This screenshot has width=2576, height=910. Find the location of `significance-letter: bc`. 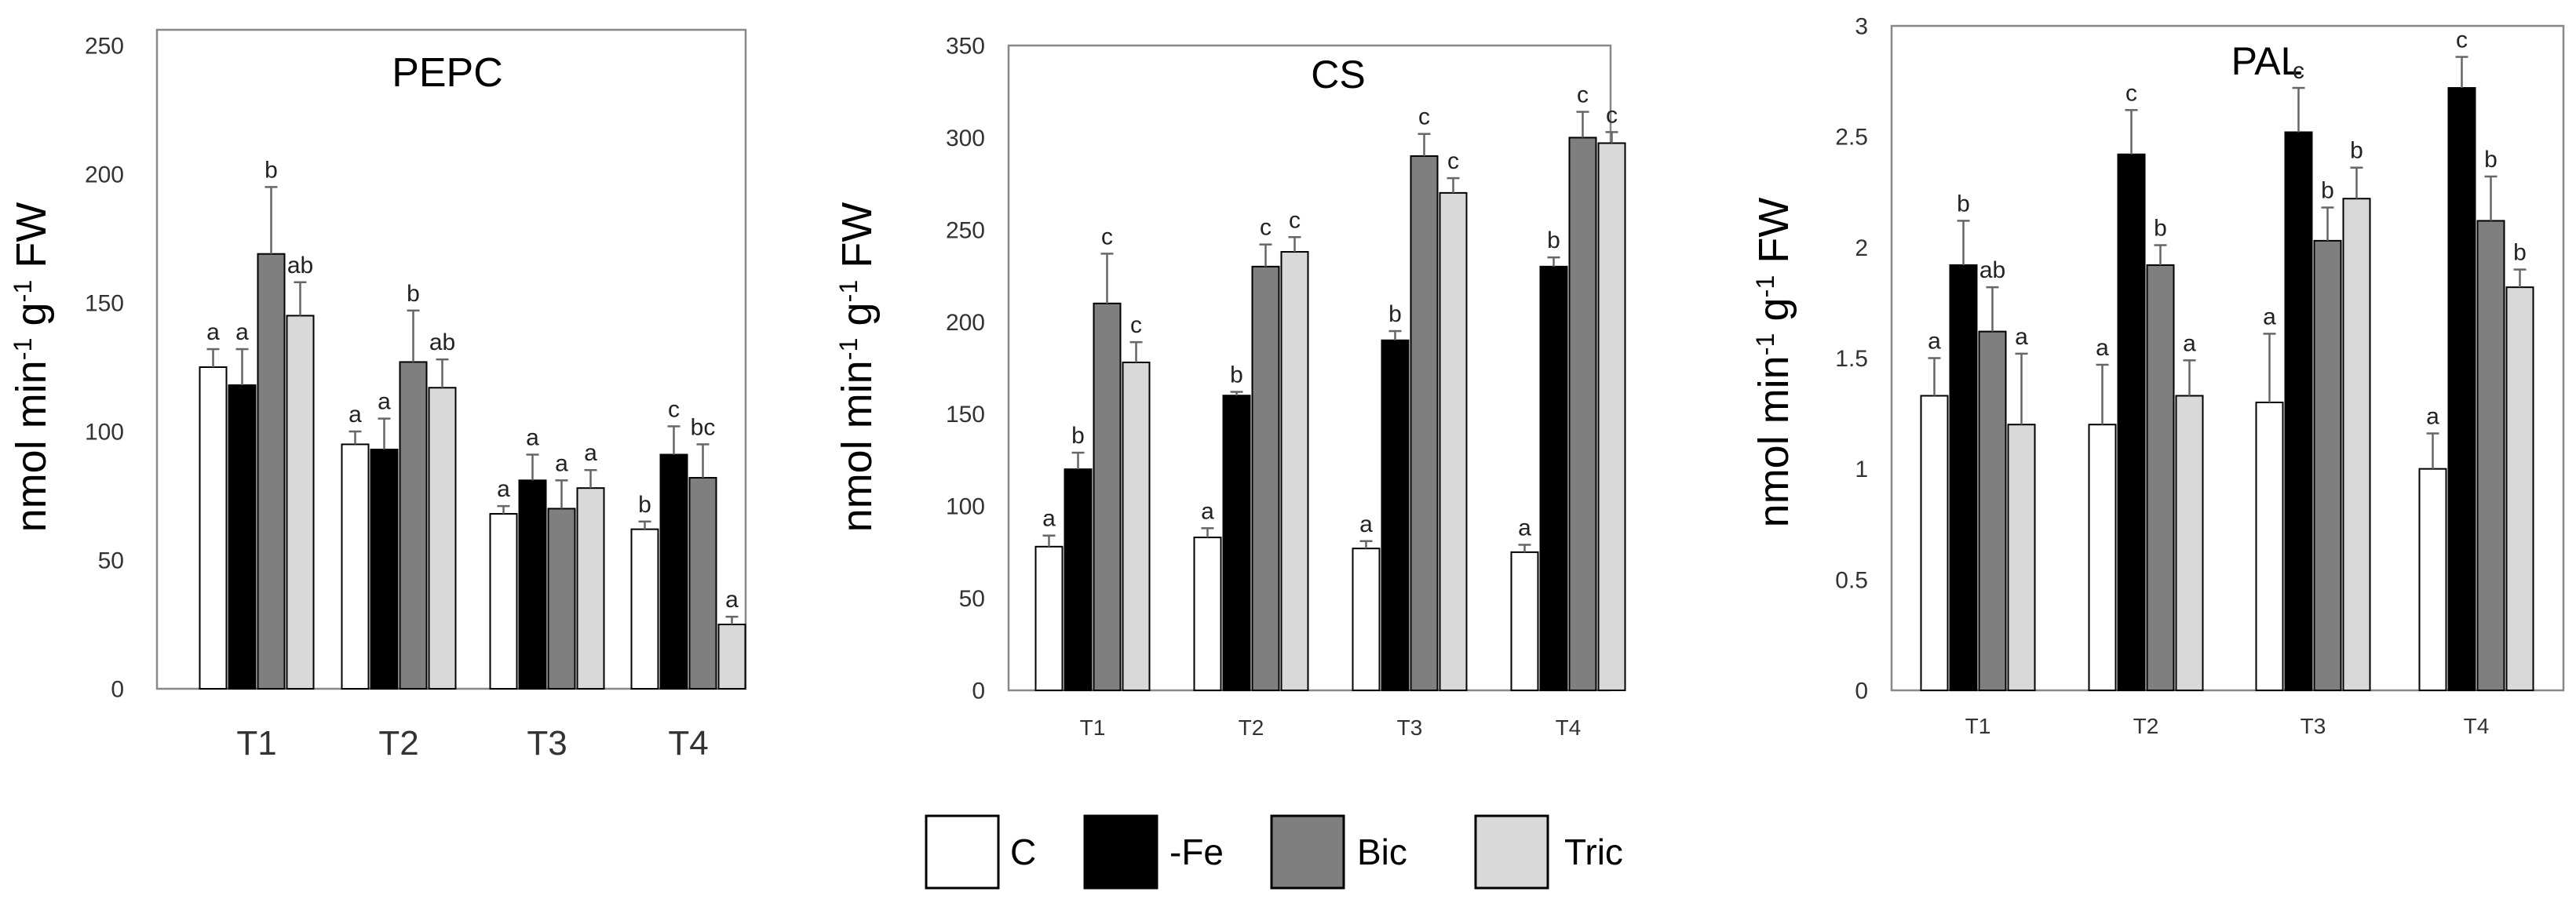

significance-letter: bc is located at coordinates (703, 427).